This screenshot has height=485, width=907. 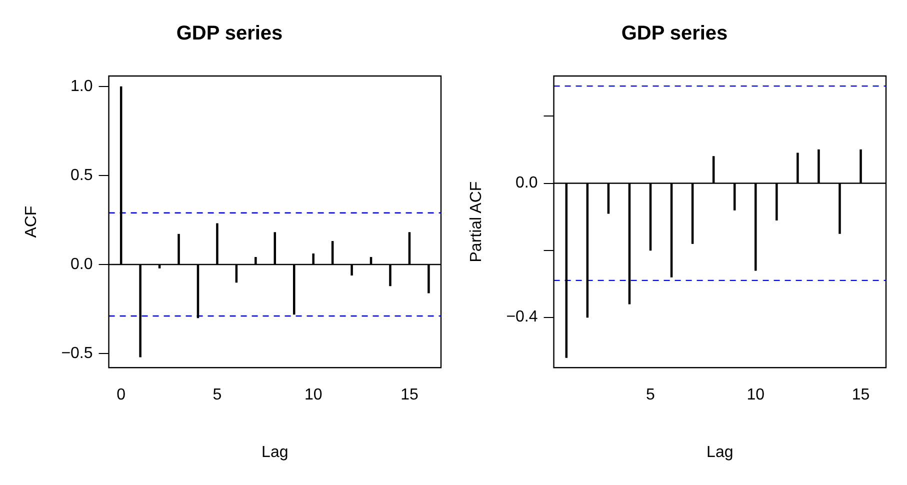 What do you see at coordinates (81, 87) in the screenshot?
I see `y-tick-label: 1.0` at bounding box center [81, 87].